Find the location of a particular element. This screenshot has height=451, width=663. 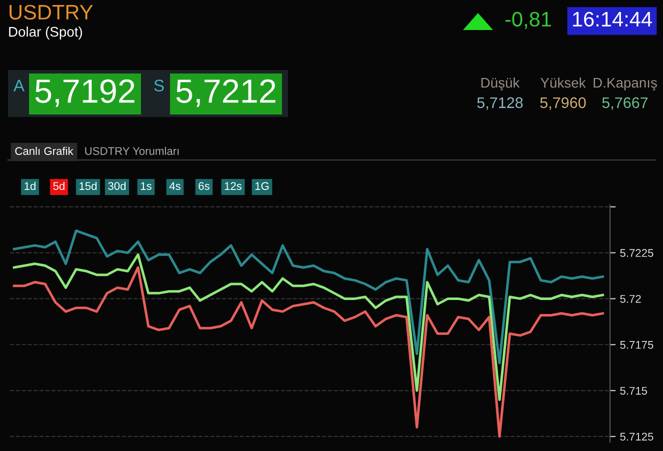

text: 5,7212 is located at coordinates (226, 93).